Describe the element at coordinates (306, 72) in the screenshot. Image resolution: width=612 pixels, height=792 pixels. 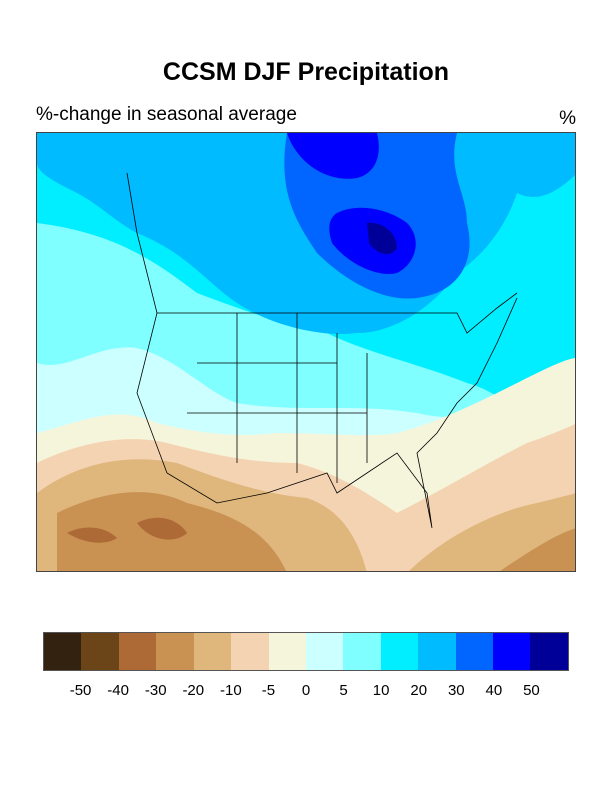
I see `plot-title: CCSM DJF Precipitation` at that location.